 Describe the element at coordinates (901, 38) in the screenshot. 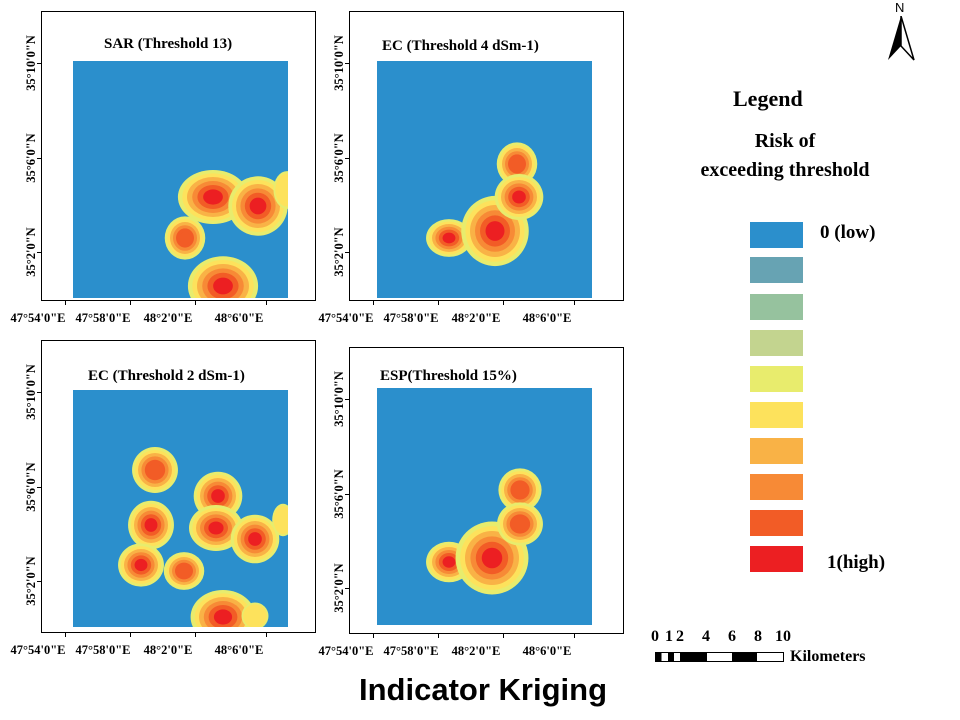

I see `north-arrow-icon` at that location.